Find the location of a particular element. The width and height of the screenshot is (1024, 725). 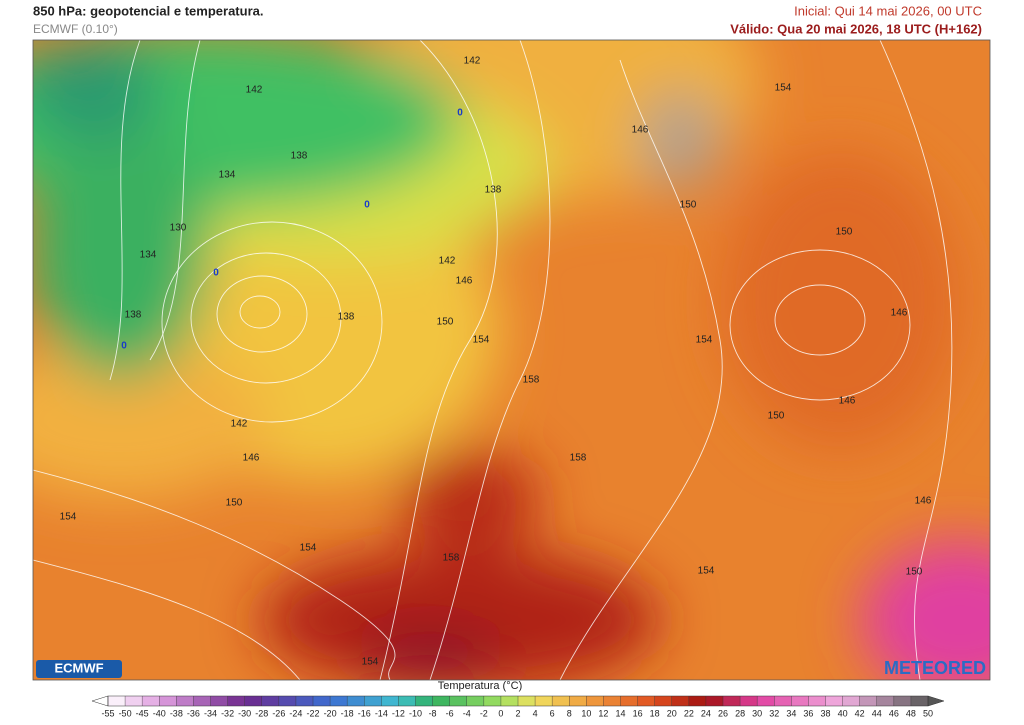

logo-box is located at coordinates (79, 669).